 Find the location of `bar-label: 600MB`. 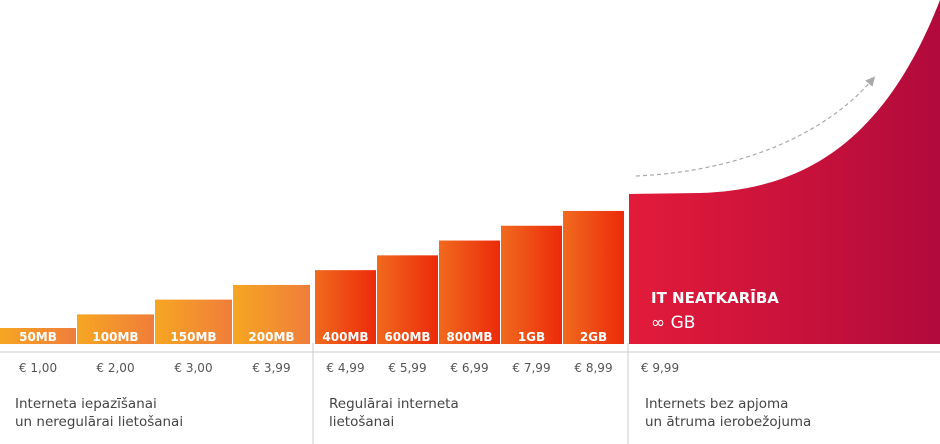

bar-label: 600MB is located at coordinates (407, 337).